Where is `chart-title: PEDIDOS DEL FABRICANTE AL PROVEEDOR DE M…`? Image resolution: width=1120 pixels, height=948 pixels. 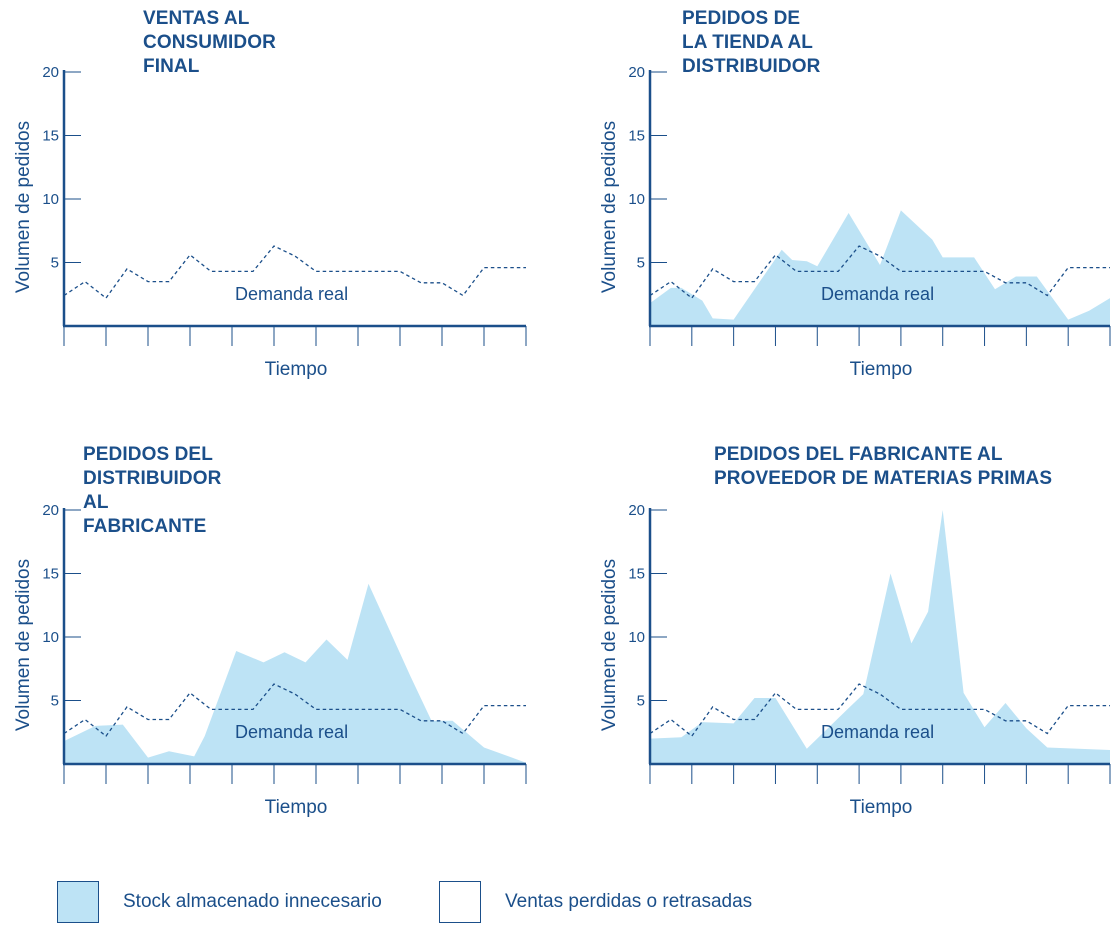
chart-title: PEDIDOS DEL FABRICANTE AL PROVEEDOR DE M… is located at coordinates (883, 466).